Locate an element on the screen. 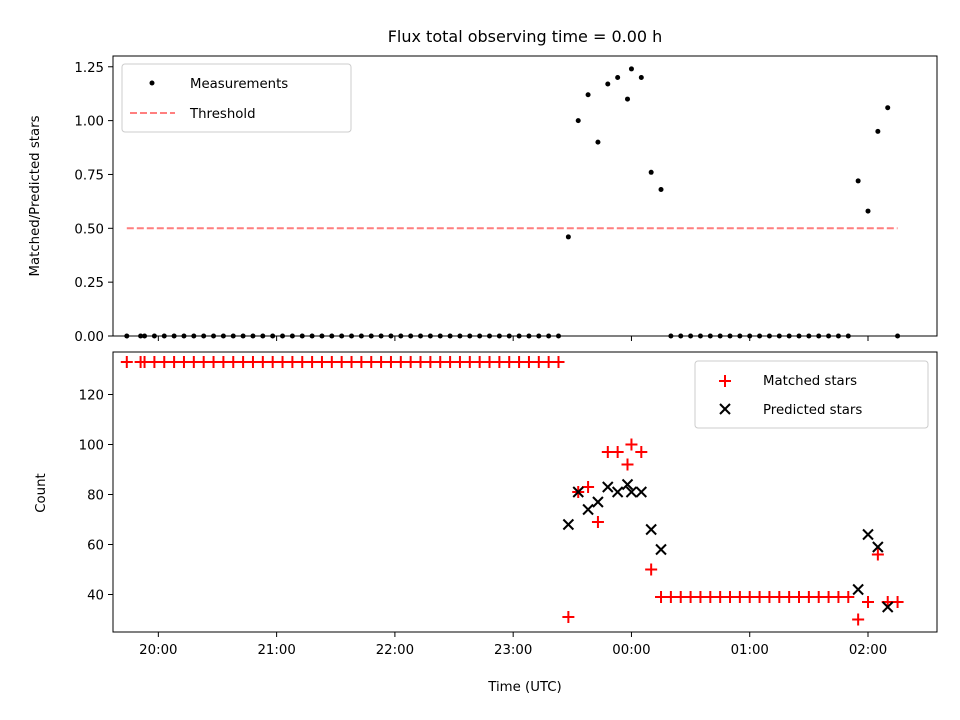  bottom-legend: Matched stars Predicted stars is located at coordinates (811, 394).